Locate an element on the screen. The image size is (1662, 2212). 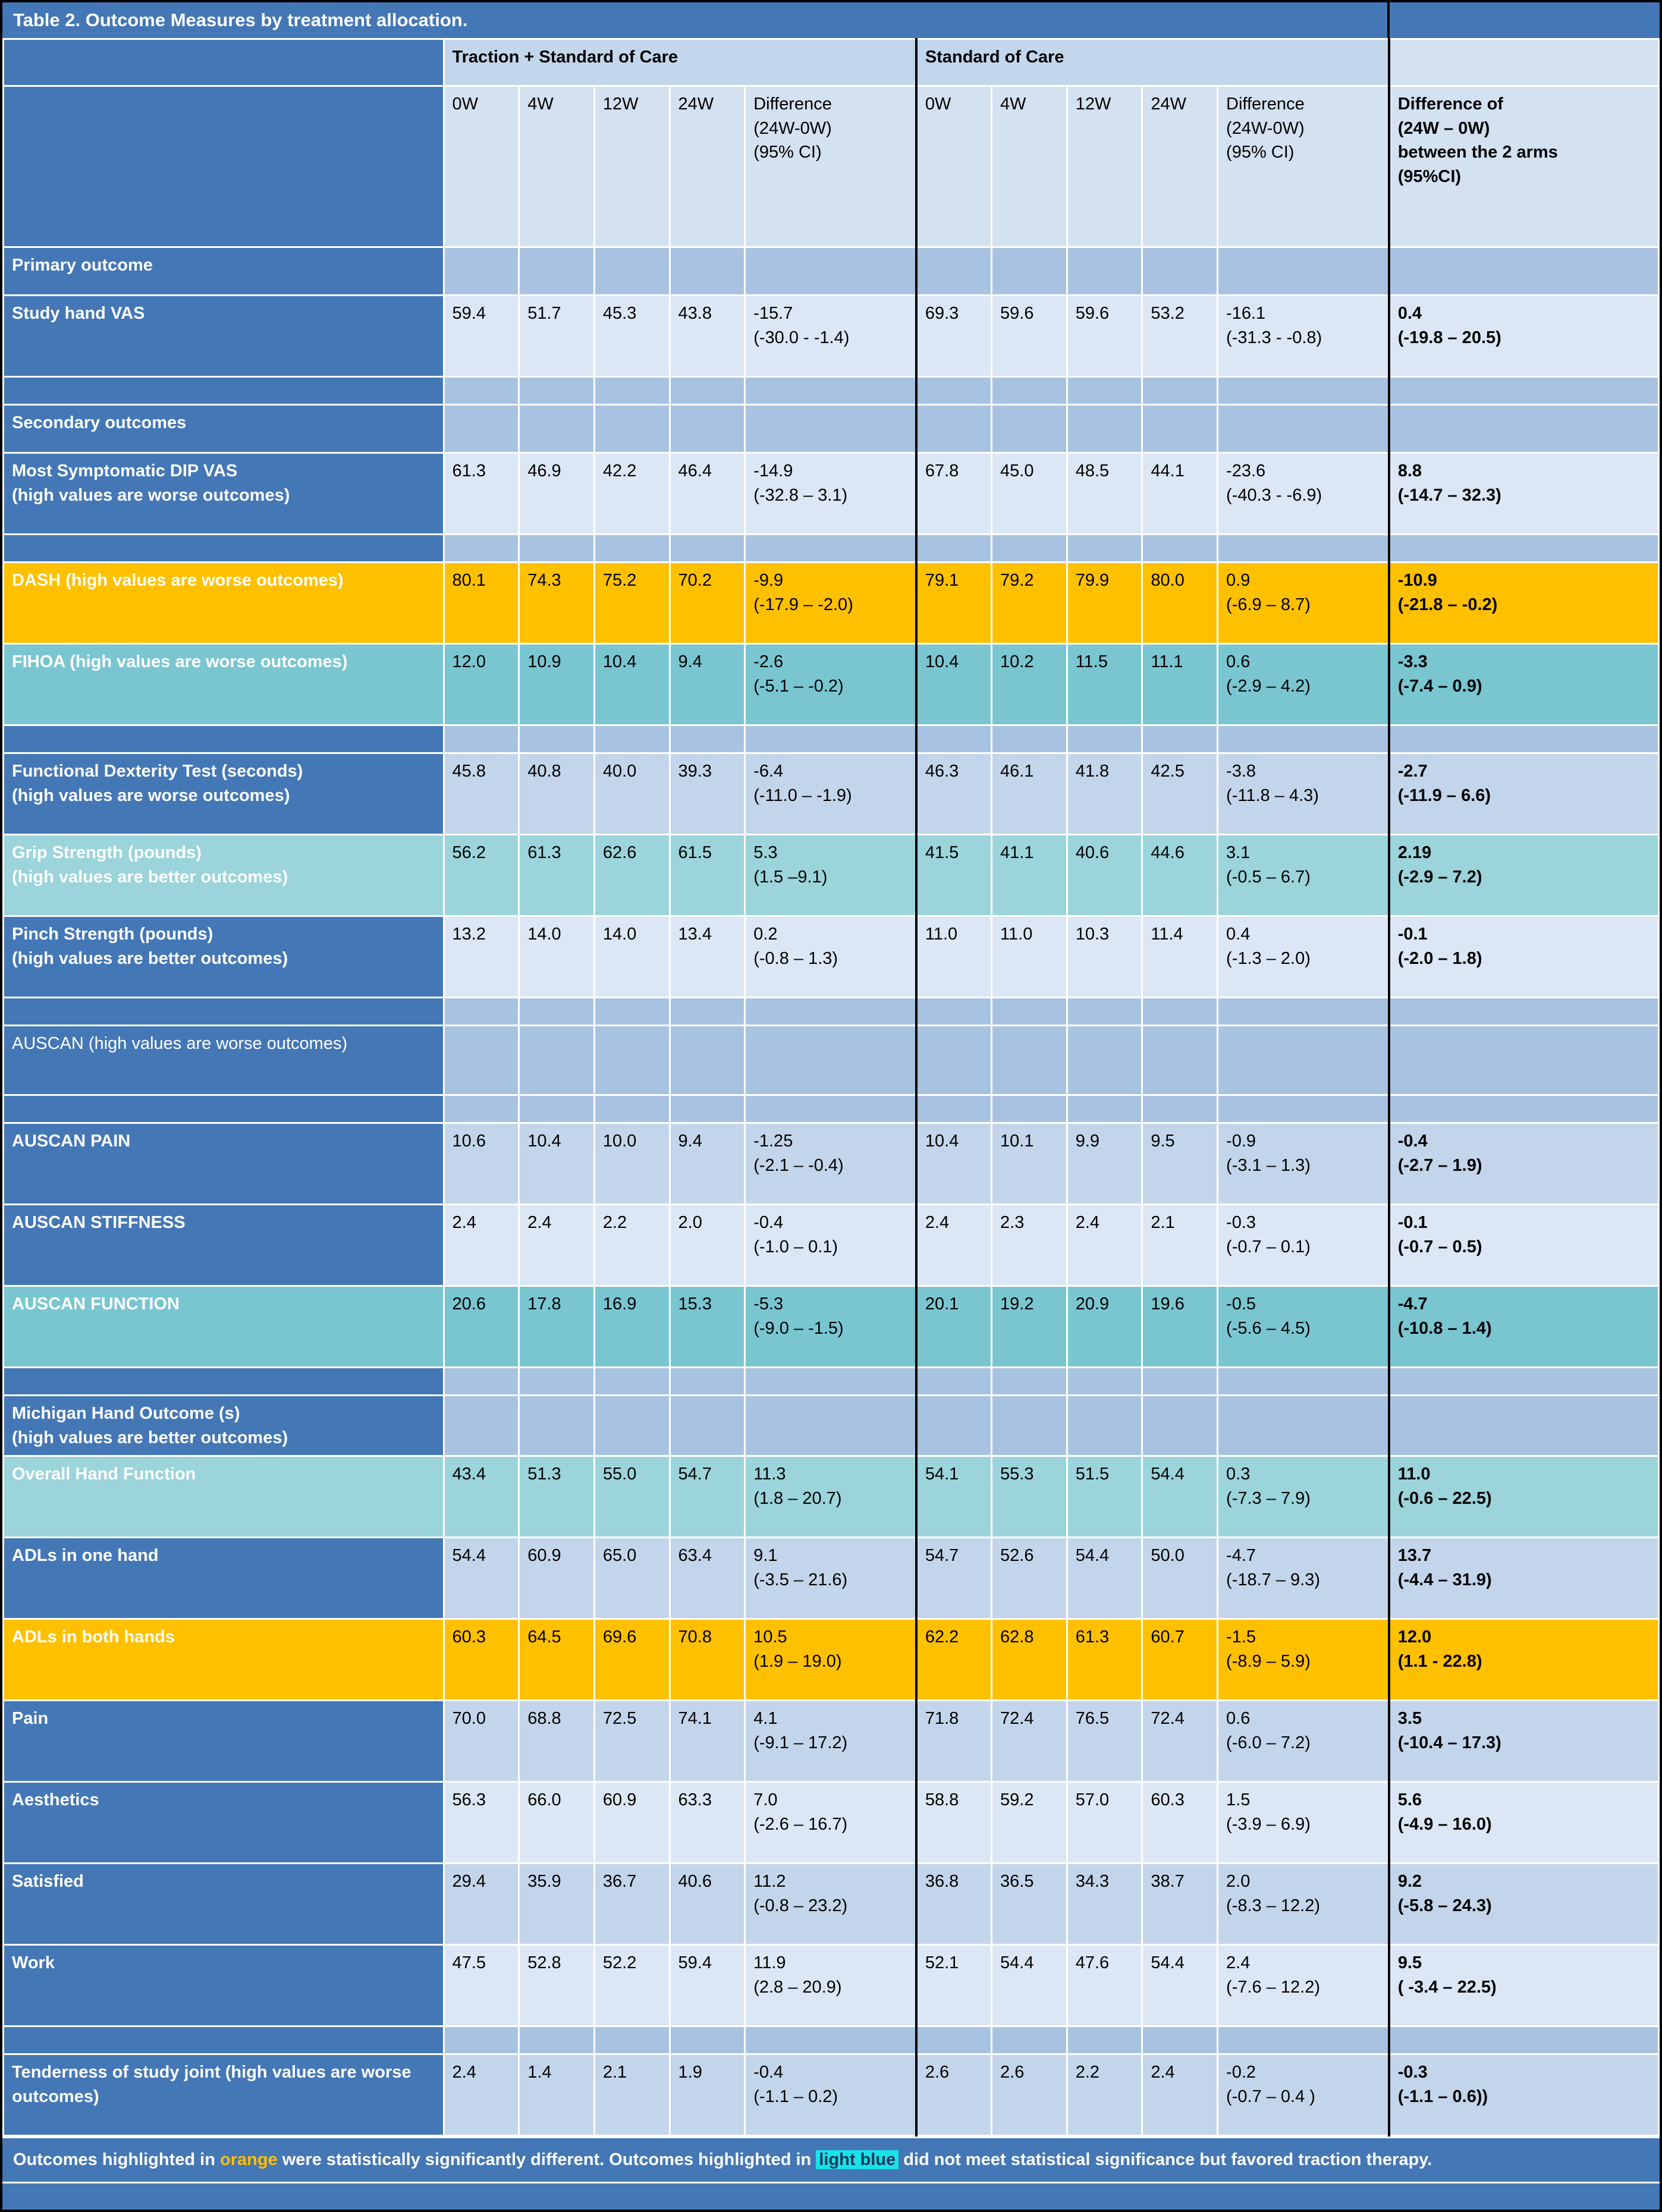
text-line: between the 2 arms is located at coordinates (1478, 152).